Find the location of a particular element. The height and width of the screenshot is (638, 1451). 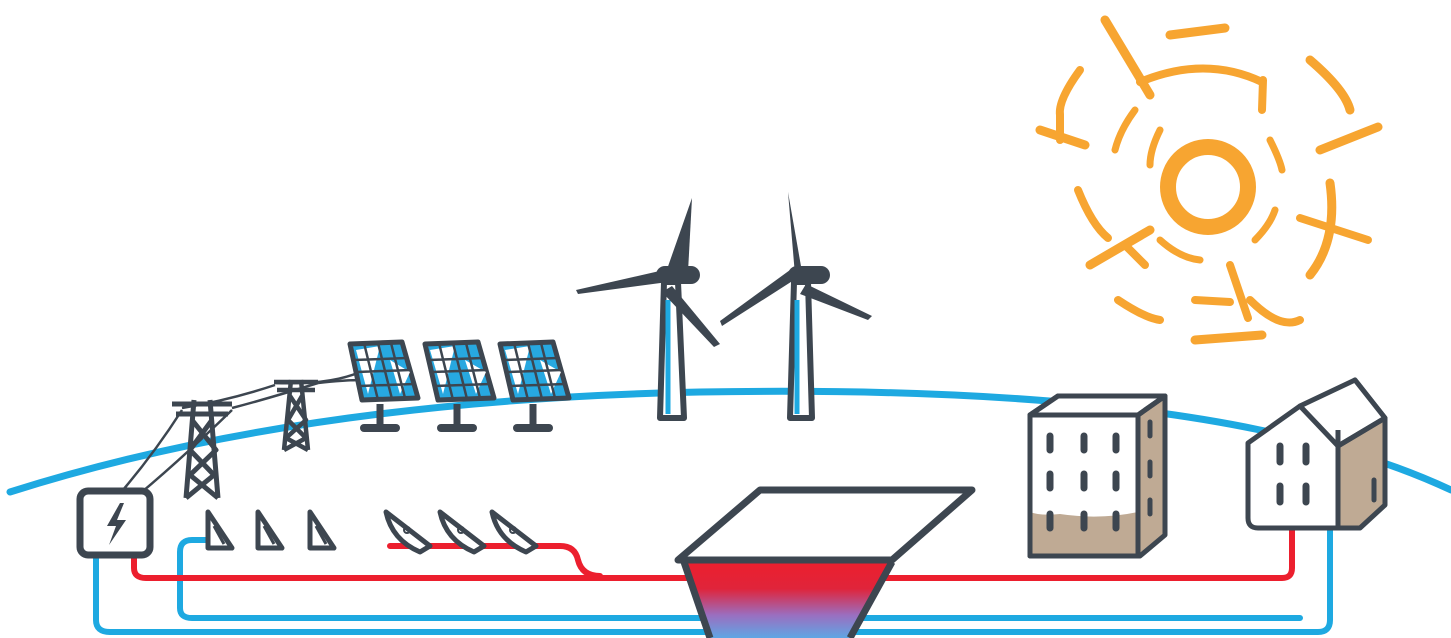

house-icon is located at coordinates (1316, 454).